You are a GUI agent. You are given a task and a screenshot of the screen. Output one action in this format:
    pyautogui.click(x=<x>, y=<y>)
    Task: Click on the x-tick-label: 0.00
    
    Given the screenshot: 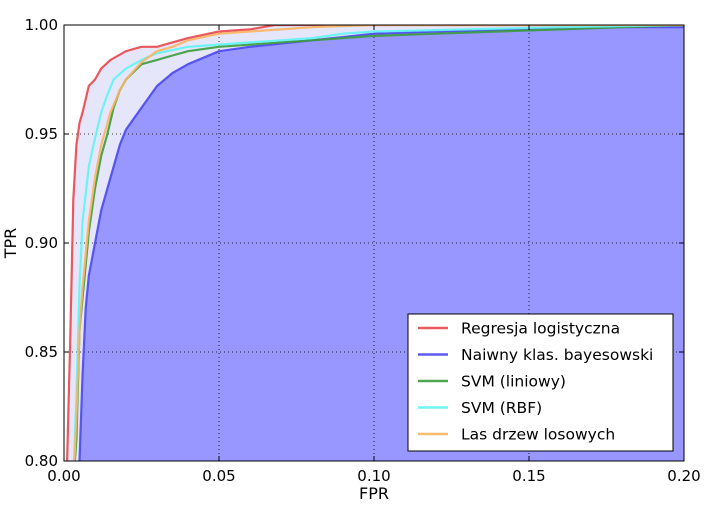 What is the action you would take?
    pyautogui.click(x=63, y=476)
    